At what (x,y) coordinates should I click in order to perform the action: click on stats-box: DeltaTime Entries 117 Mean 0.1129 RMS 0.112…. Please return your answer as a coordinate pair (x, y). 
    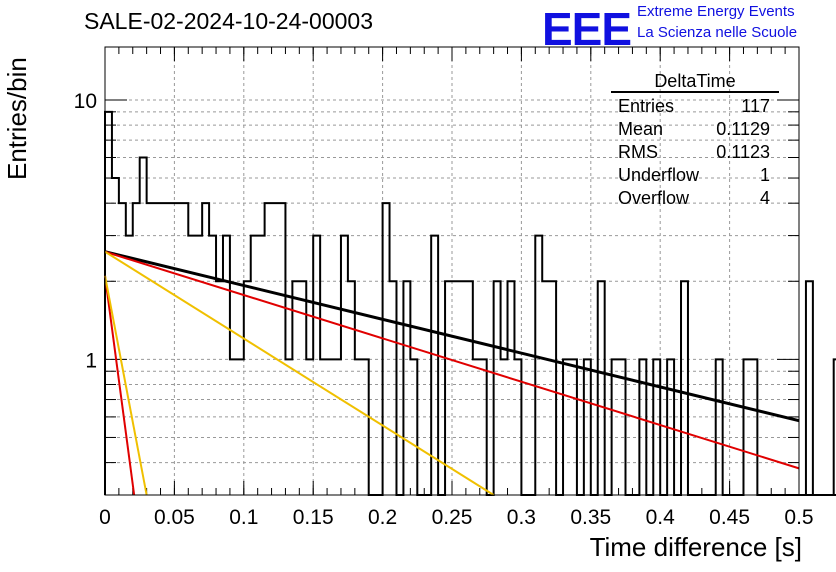
    Looking at the image, I should click on (695, 140).